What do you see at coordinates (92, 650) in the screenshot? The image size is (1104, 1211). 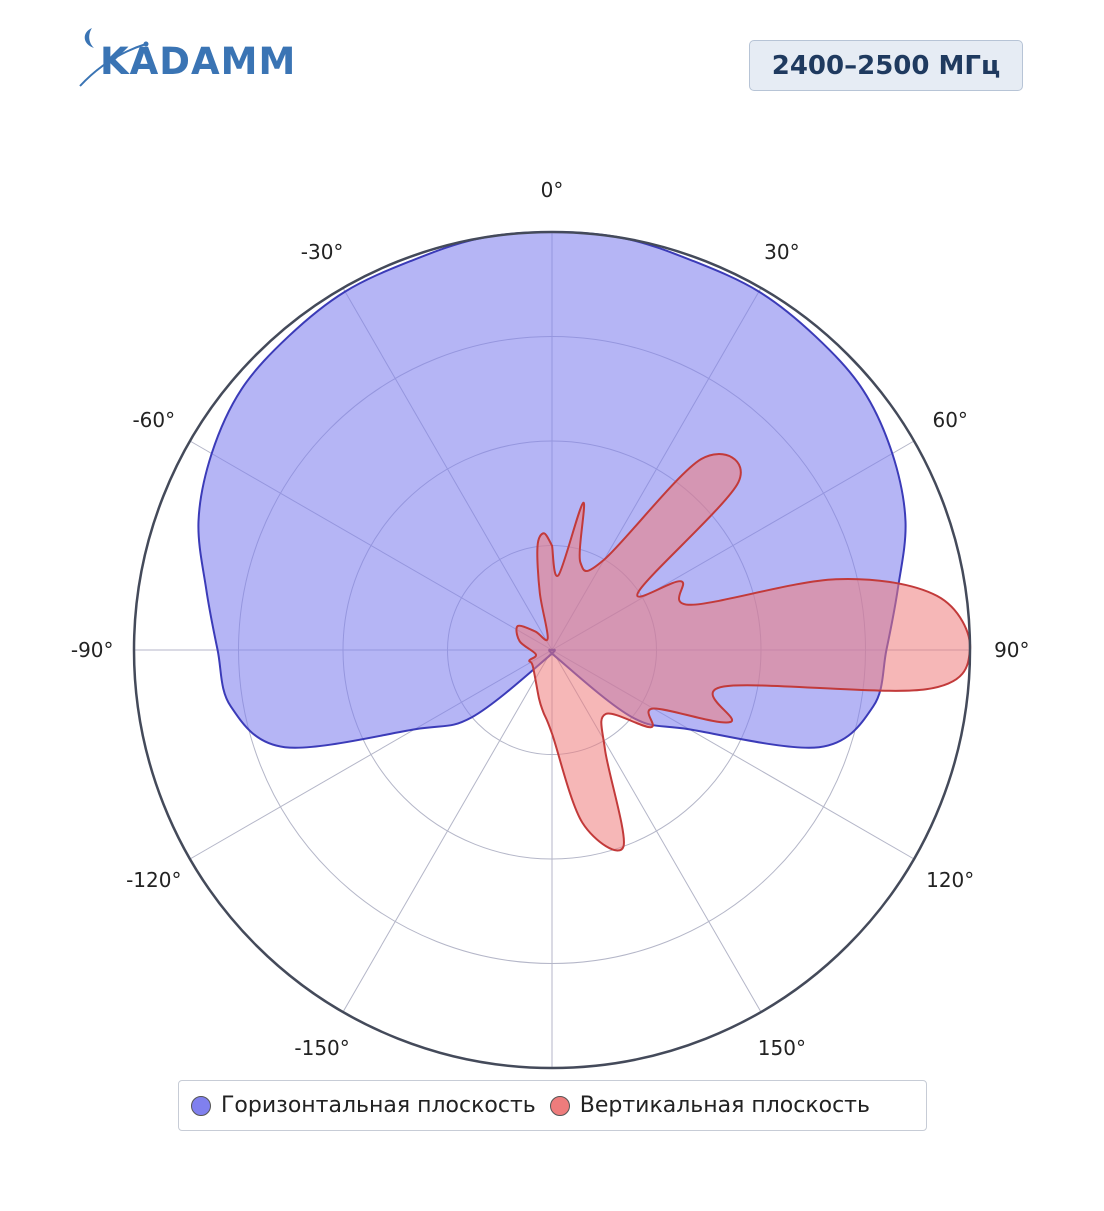 I see `angle-label--90: -90°` at bounding box center [92, 650].